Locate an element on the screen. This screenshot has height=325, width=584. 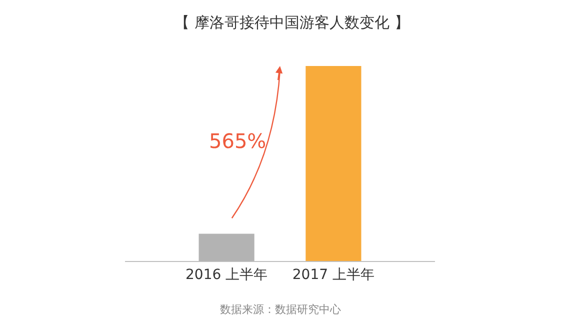
x-tick-label: 2017 上半年 is located at coordinates (333, 274).